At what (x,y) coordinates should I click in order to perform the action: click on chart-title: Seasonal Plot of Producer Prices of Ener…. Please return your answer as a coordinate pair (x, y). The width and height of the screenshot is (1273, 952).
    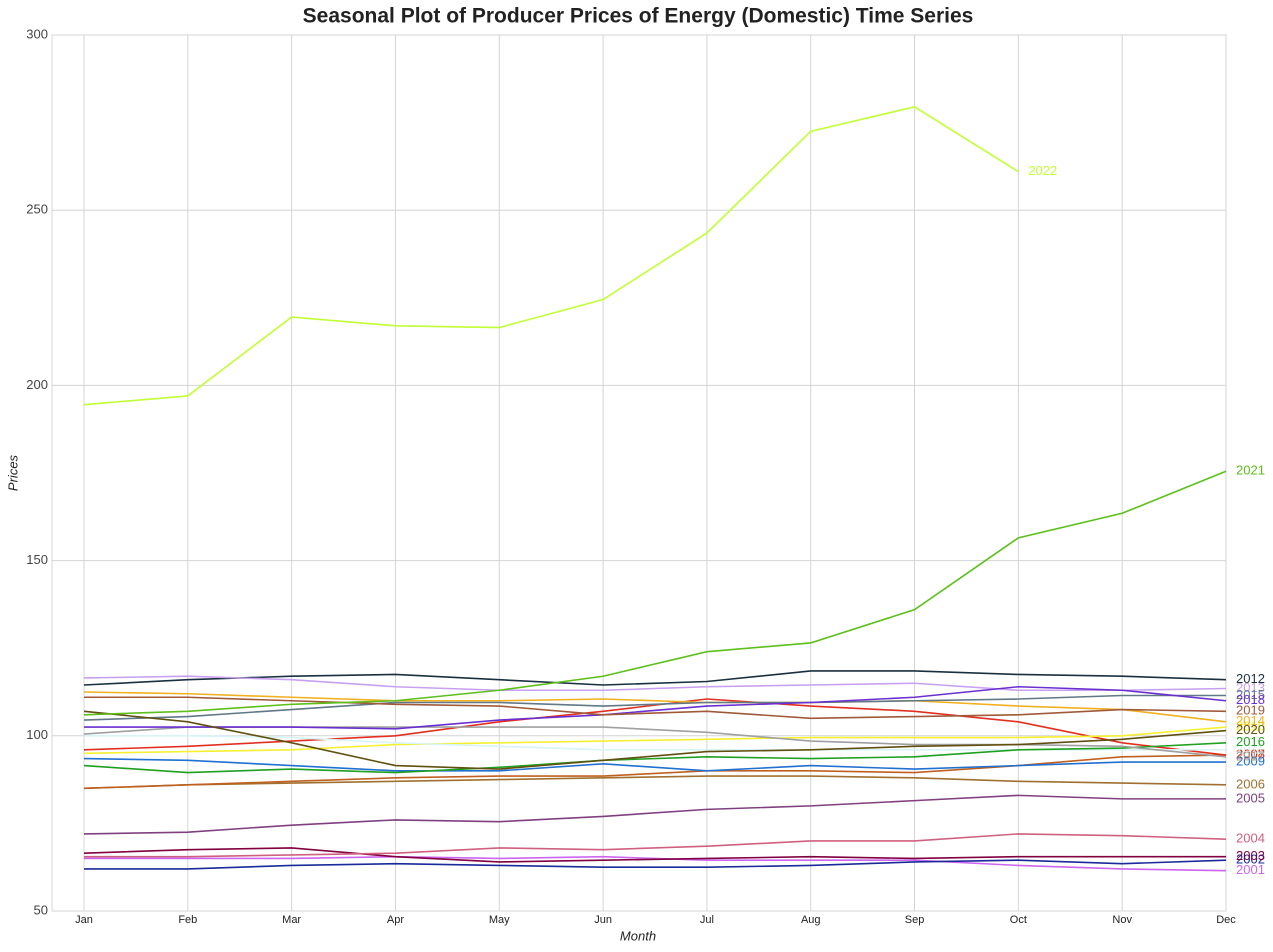
    Looking at the image, I should click on (638, 16).